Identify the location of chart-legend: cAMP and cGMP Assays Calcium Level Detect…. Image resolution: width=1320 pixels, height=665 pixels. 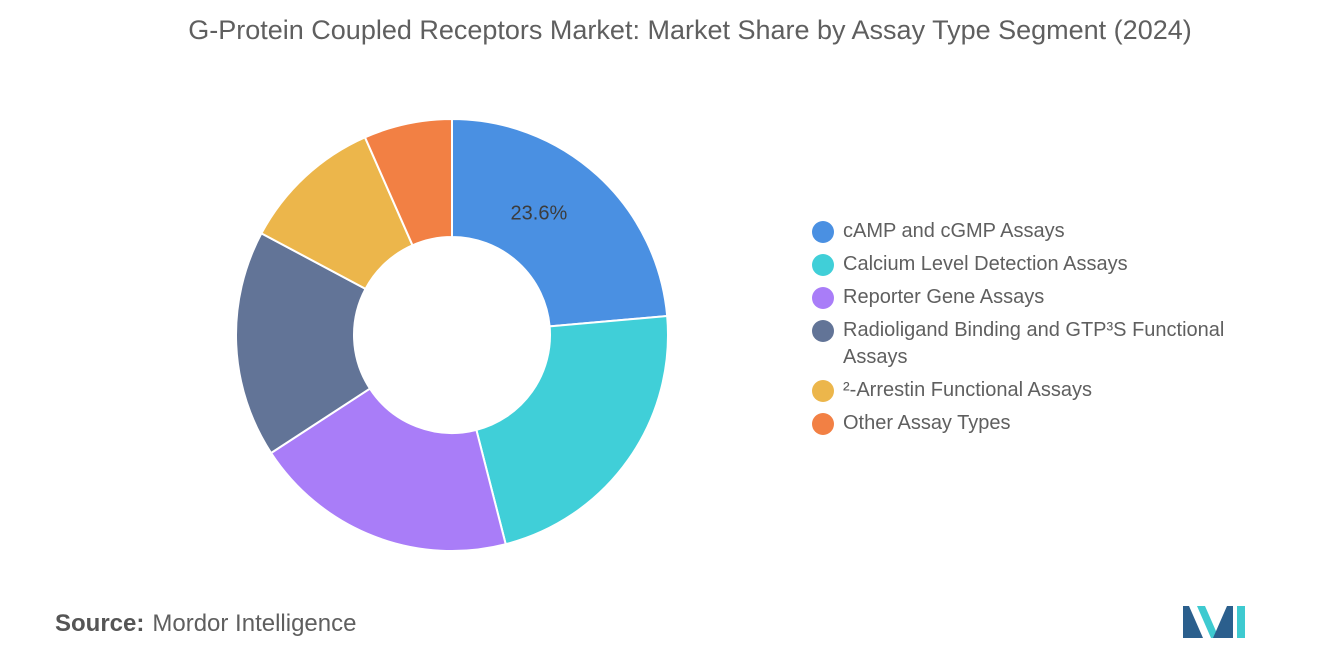
(1022, 330).